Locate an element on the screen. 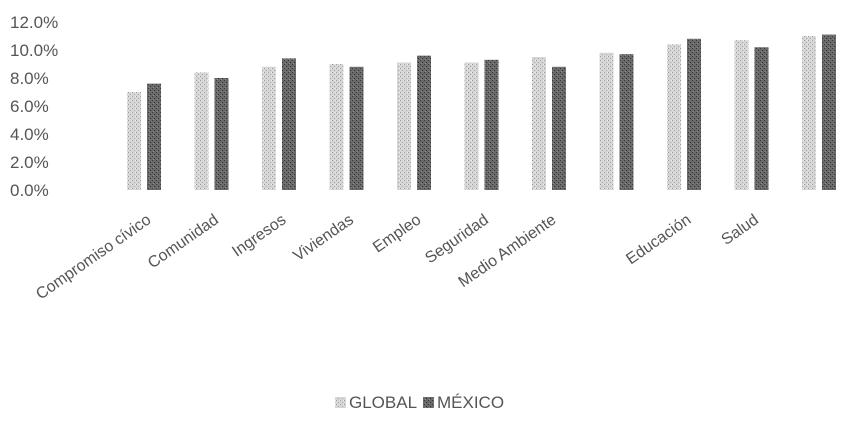 Image resolution: width=849 pixels, height=433 pixels. category-label: Educación is located at coordinates (658, 239).